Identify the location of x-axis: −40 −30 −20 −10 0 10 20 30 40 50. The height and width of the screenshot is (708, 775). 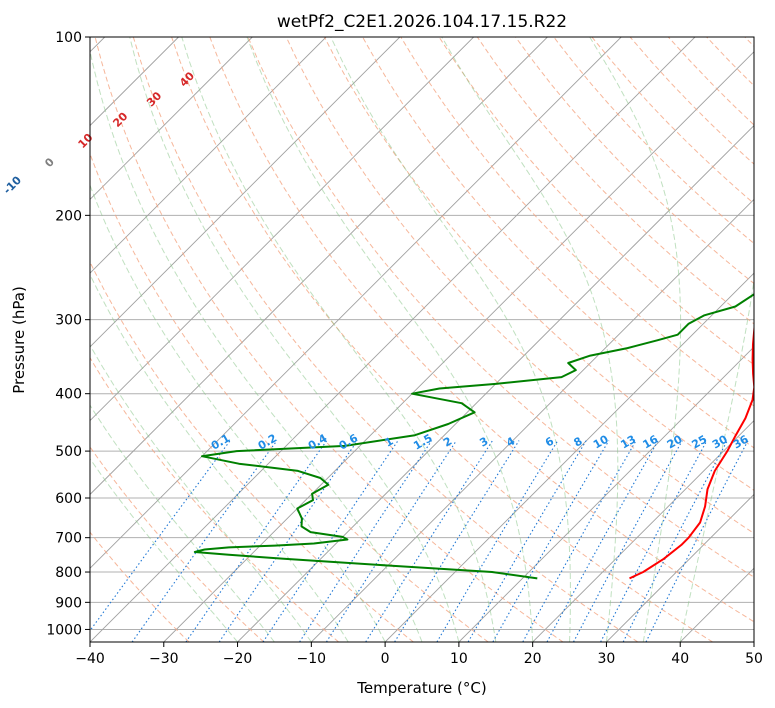
(419, 654).